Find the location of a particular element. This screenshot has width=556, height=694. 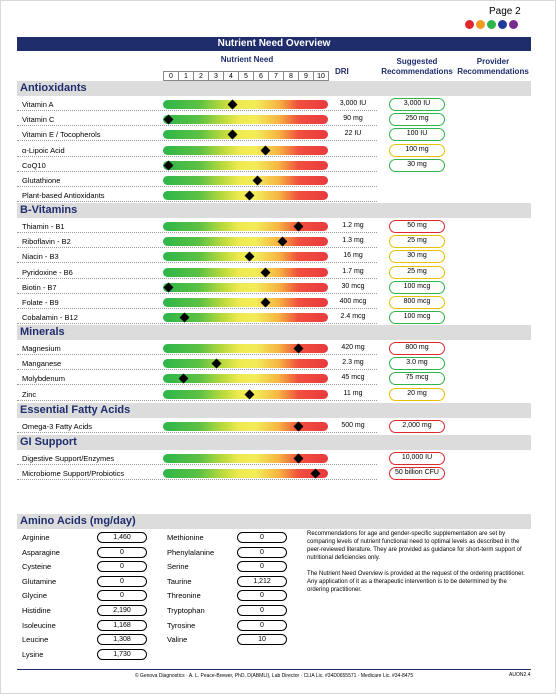

dri-value: 2.3 mg is located at coordinates (353, 363).